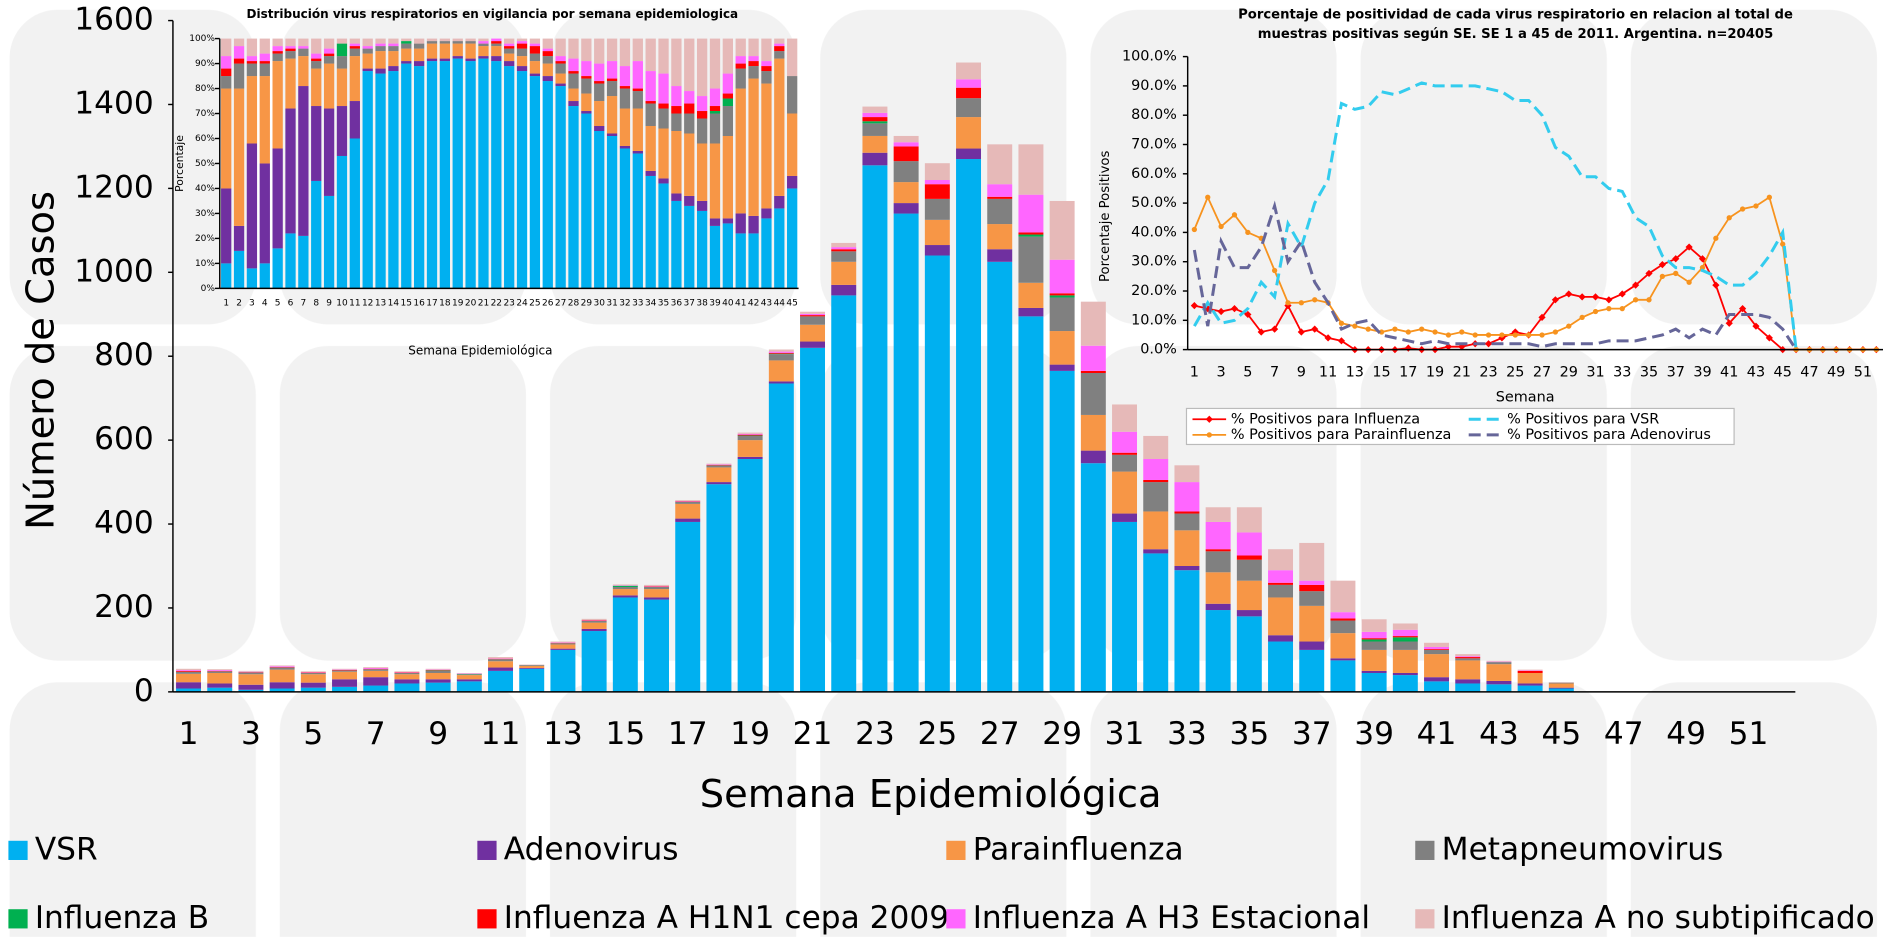 Image resolution: width=1883 pixels, height=937 pixels. Describe the element at coordinates (1425, 850) in the screenshot. I see `legend-swatch` at that location.